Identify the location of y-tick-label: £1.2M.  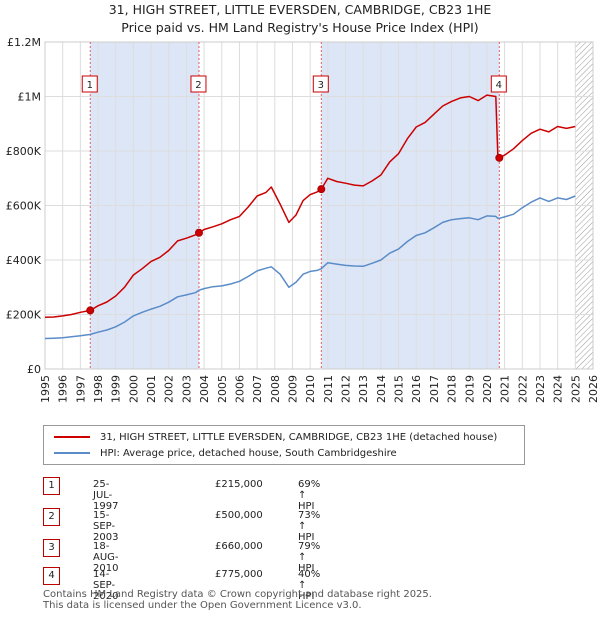
(24, 42).